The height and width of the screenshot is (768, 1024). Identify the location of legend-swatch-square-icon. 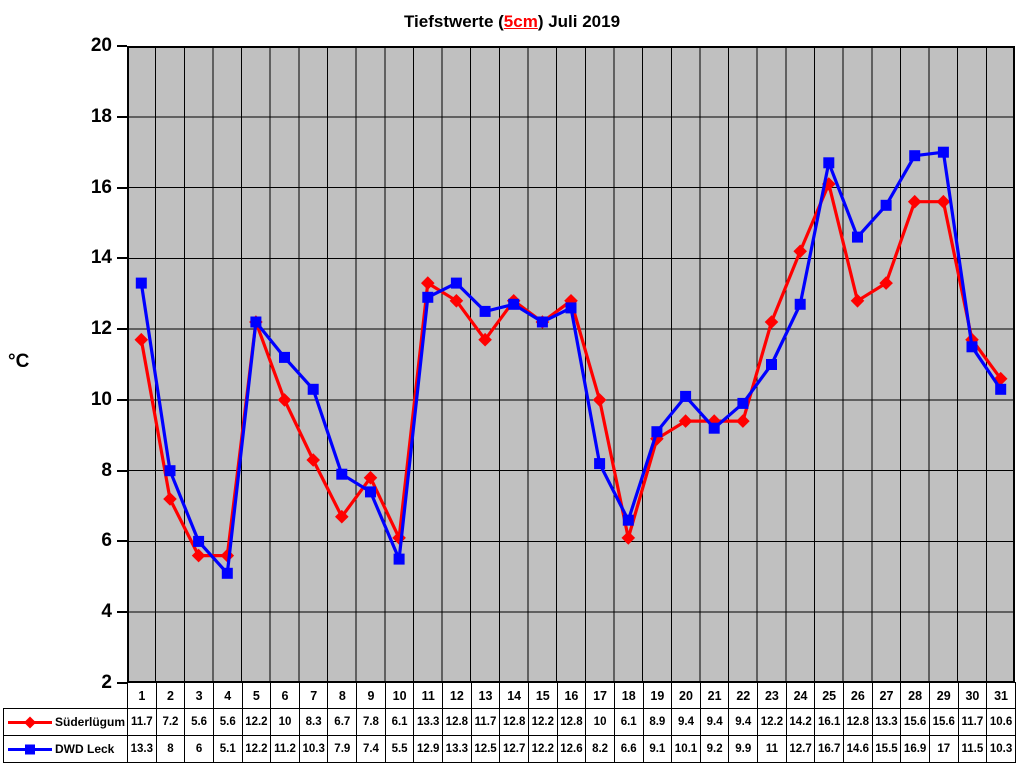
(30, 749).